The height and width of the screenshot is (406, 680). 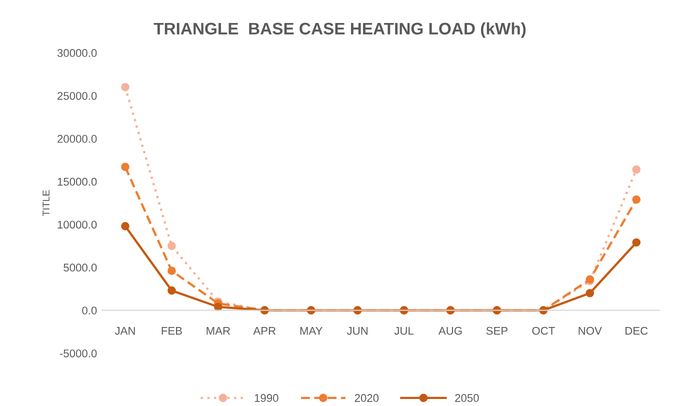 What do you see at coordinates (124, 330) in the screenshot?
I see `x-tick-label: JAN` at bounding box center [124, 330].